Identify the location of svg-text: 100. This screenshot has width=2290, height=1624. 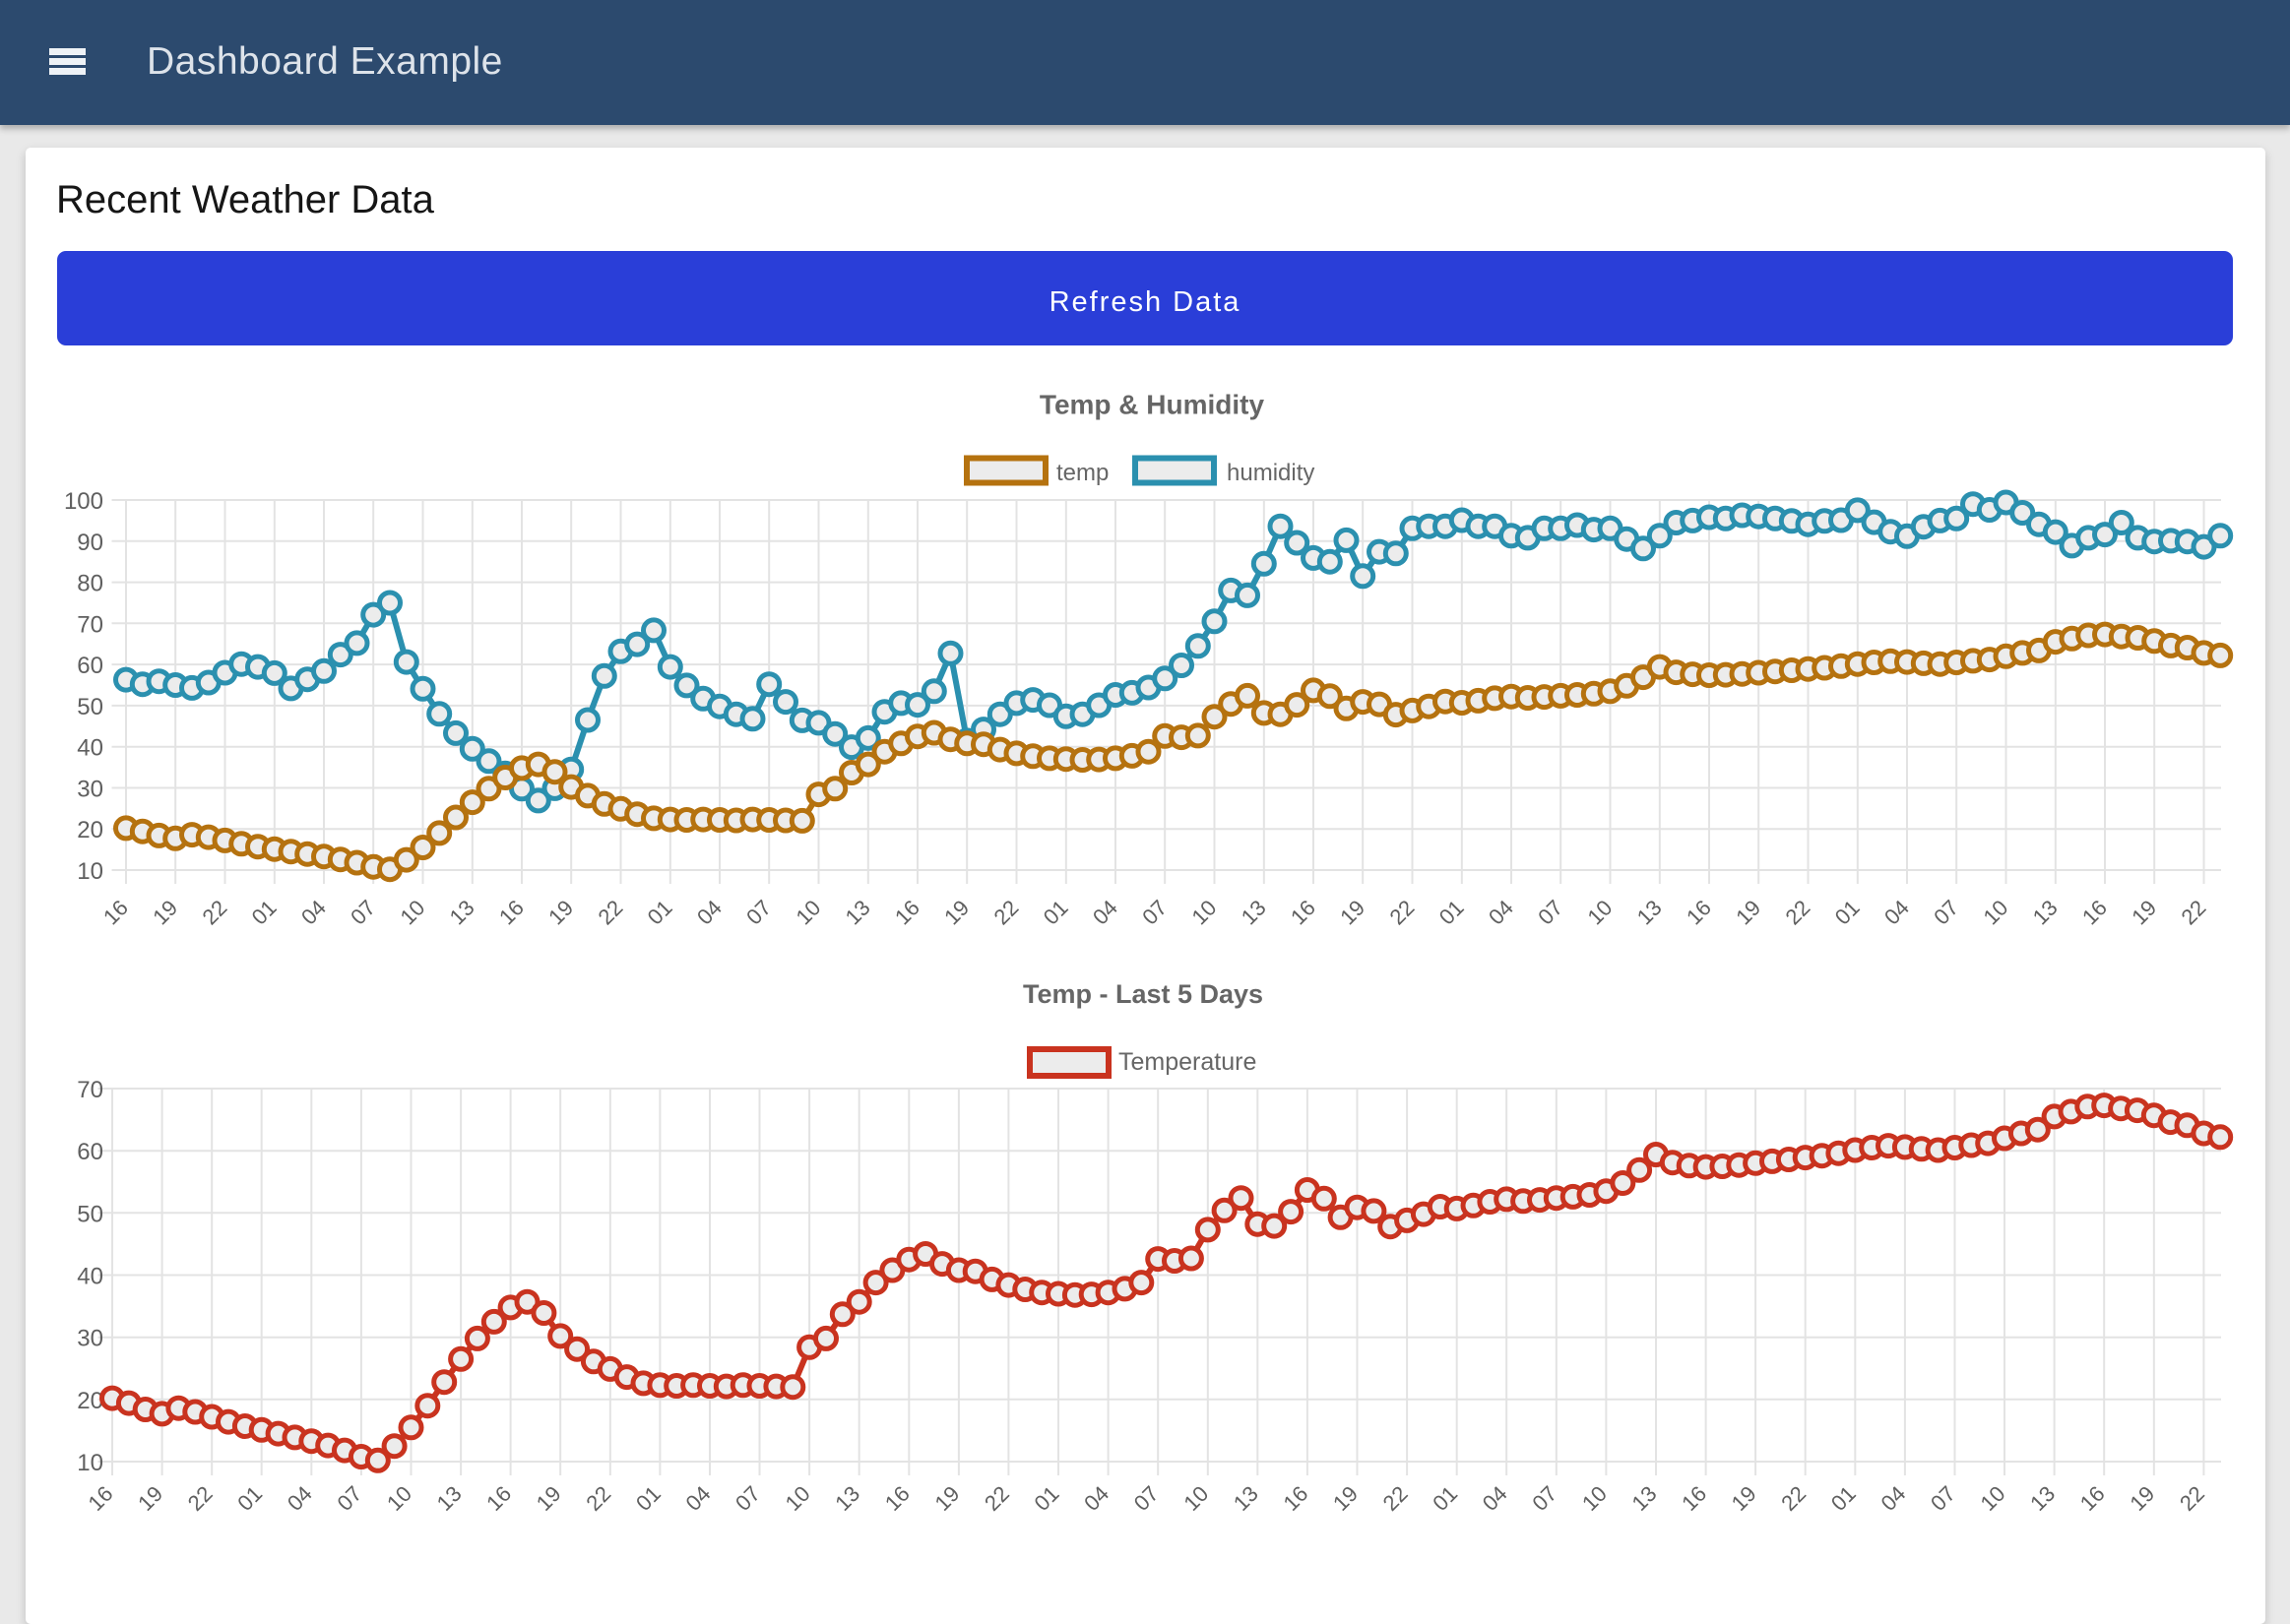
(83, 501).